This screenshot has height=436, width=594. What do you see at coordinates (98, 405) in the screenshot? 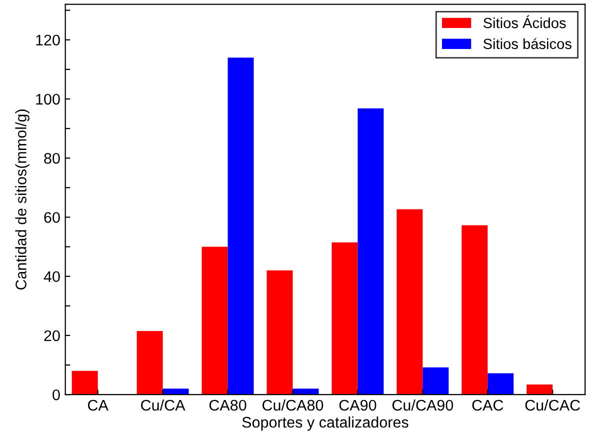
I see `x-tick-label: CA` at bounding box center [98, 405].